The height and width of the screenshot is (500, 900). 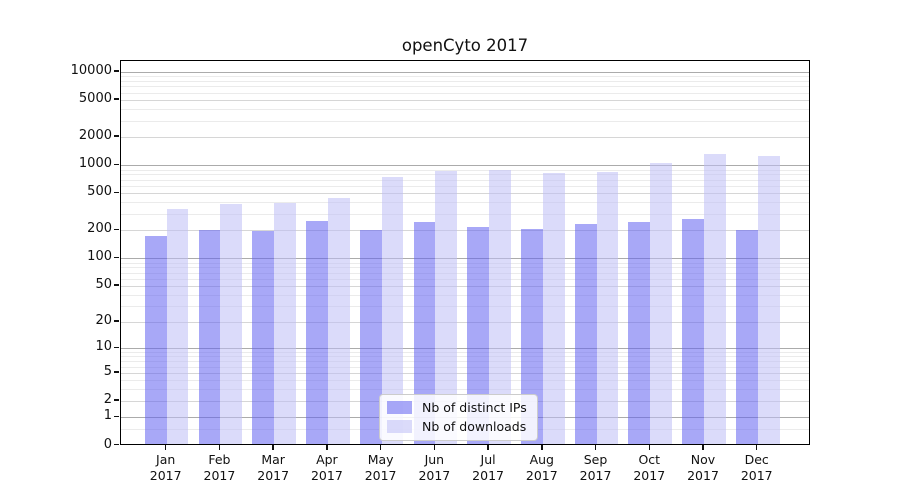 I want to click on legend-label-distinct-ips: Nb of distinct IPs, so click(x=474, y=407).